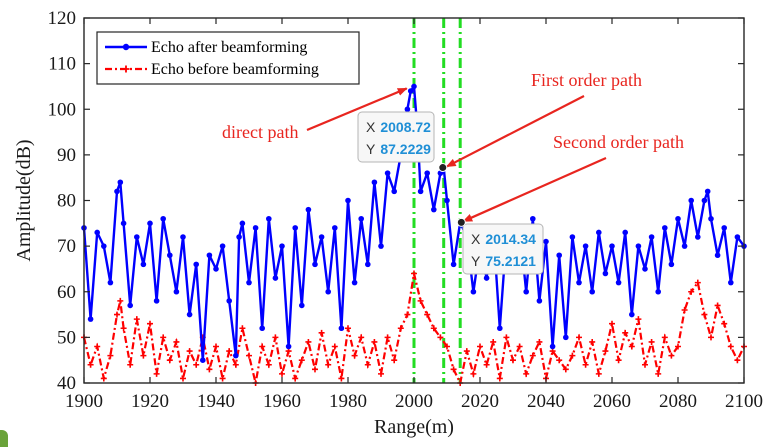 This screenshot has width=781, height=447. Describe the element at coordinates (371, 149) in the screenshot. I see `datatip-y-key: Y` at that location.